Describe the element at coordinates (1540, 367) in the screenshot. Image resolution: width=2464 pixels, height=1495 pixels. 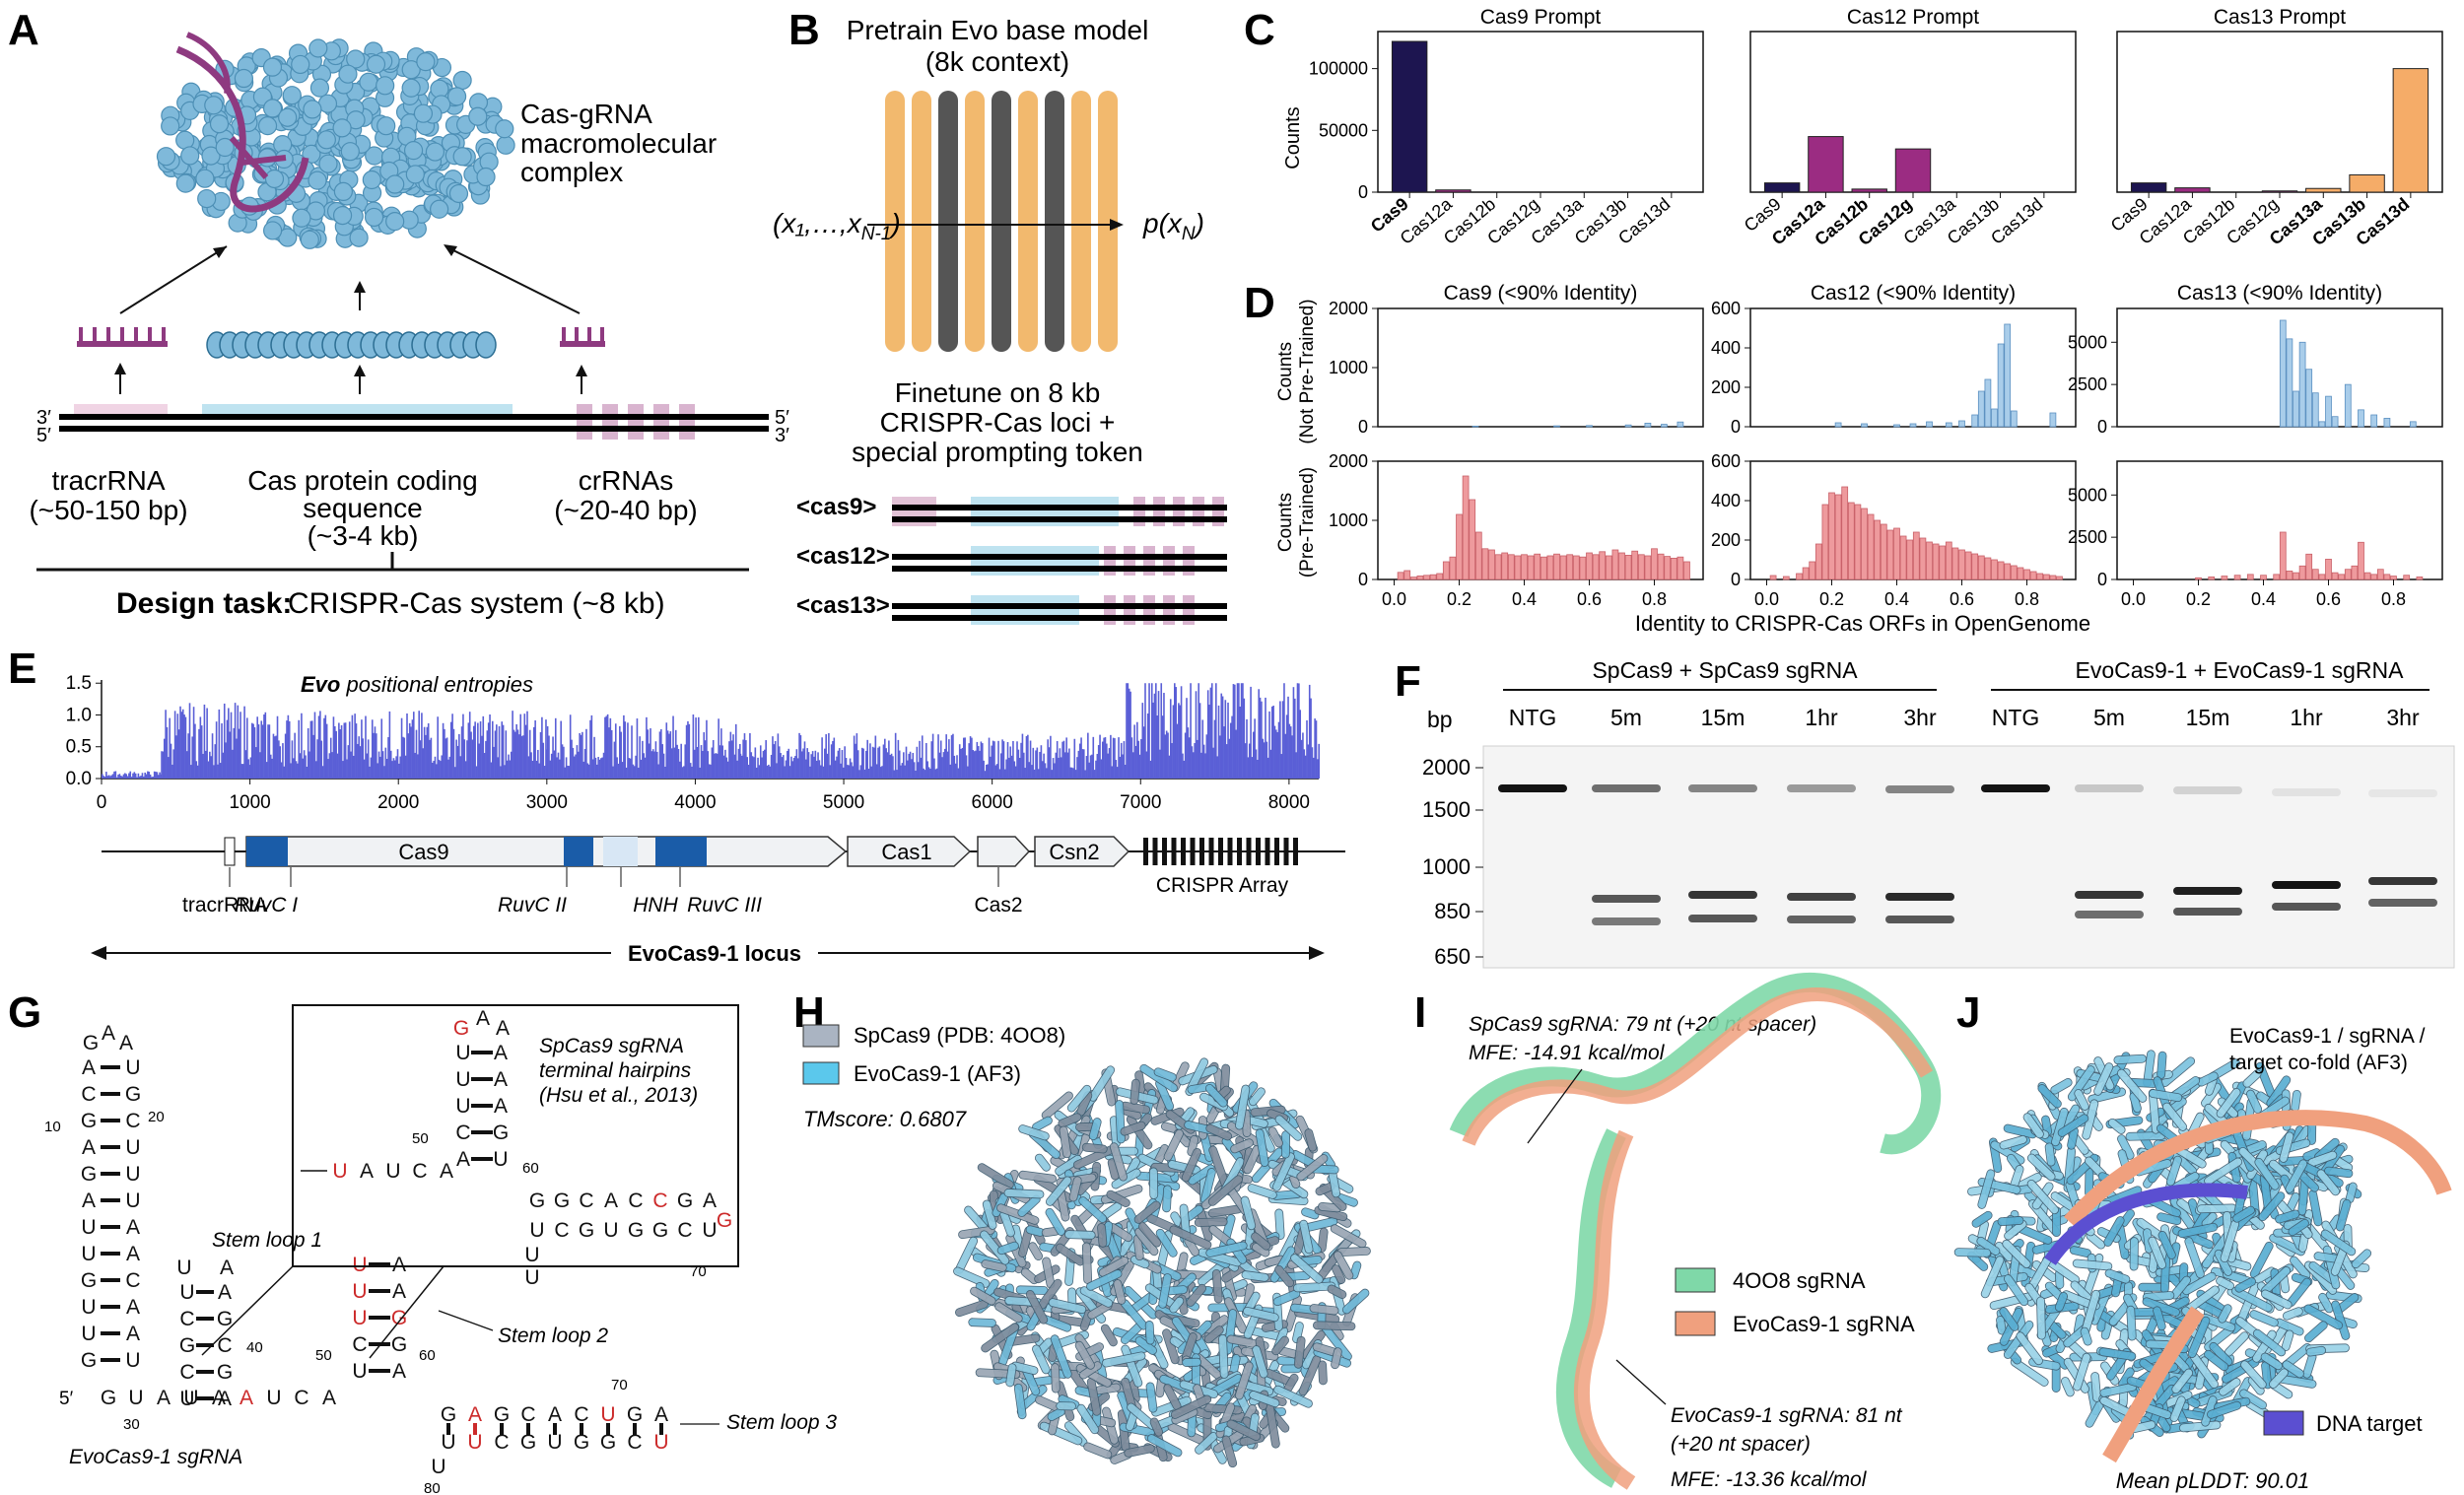
I see `histogram-frame` at that location.